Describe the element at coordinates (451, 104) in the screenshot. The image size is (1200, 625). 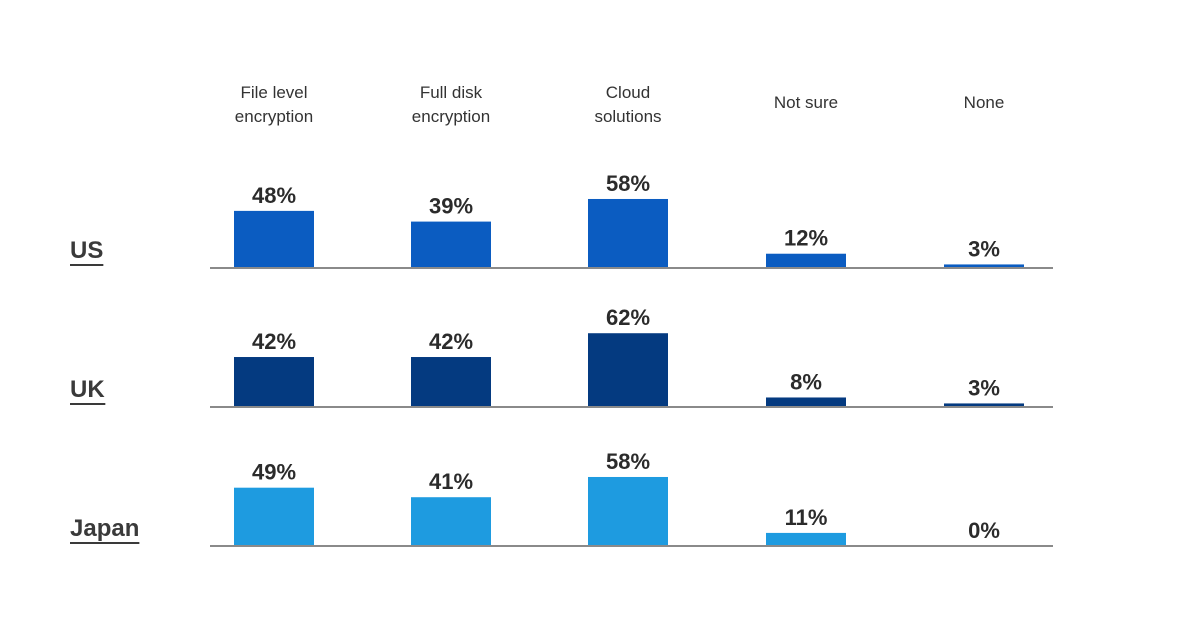
I see `category-label: Full disk encryption` at that location.